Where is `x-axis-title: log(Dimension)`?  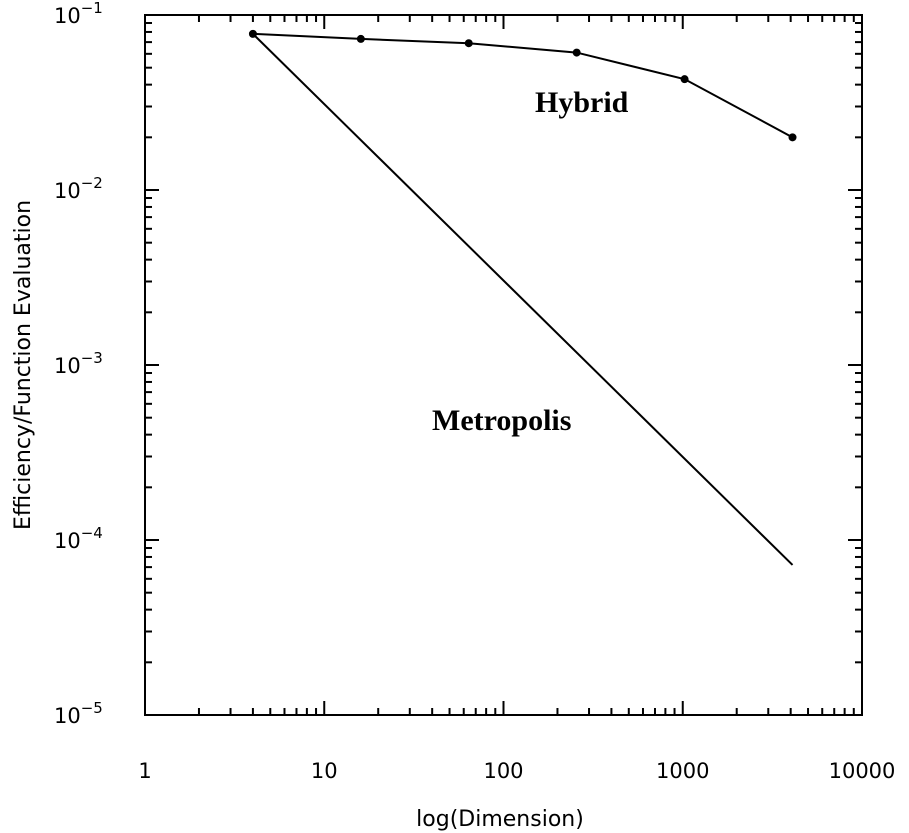 x-axis-title: log(Dimension) is located at coordinates (500, 819).